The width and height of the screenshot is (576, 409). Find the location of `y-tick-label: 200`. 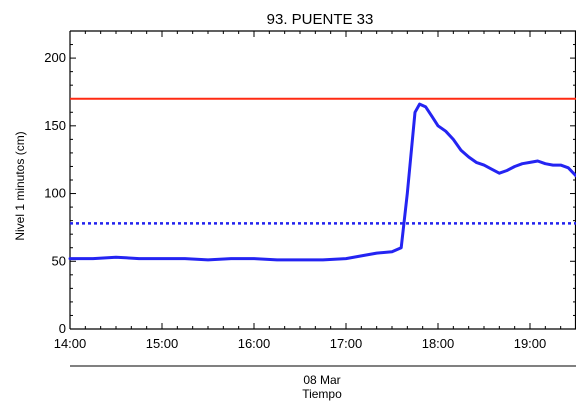

y-tick-label: 200 is located at coordinates (55, 57).